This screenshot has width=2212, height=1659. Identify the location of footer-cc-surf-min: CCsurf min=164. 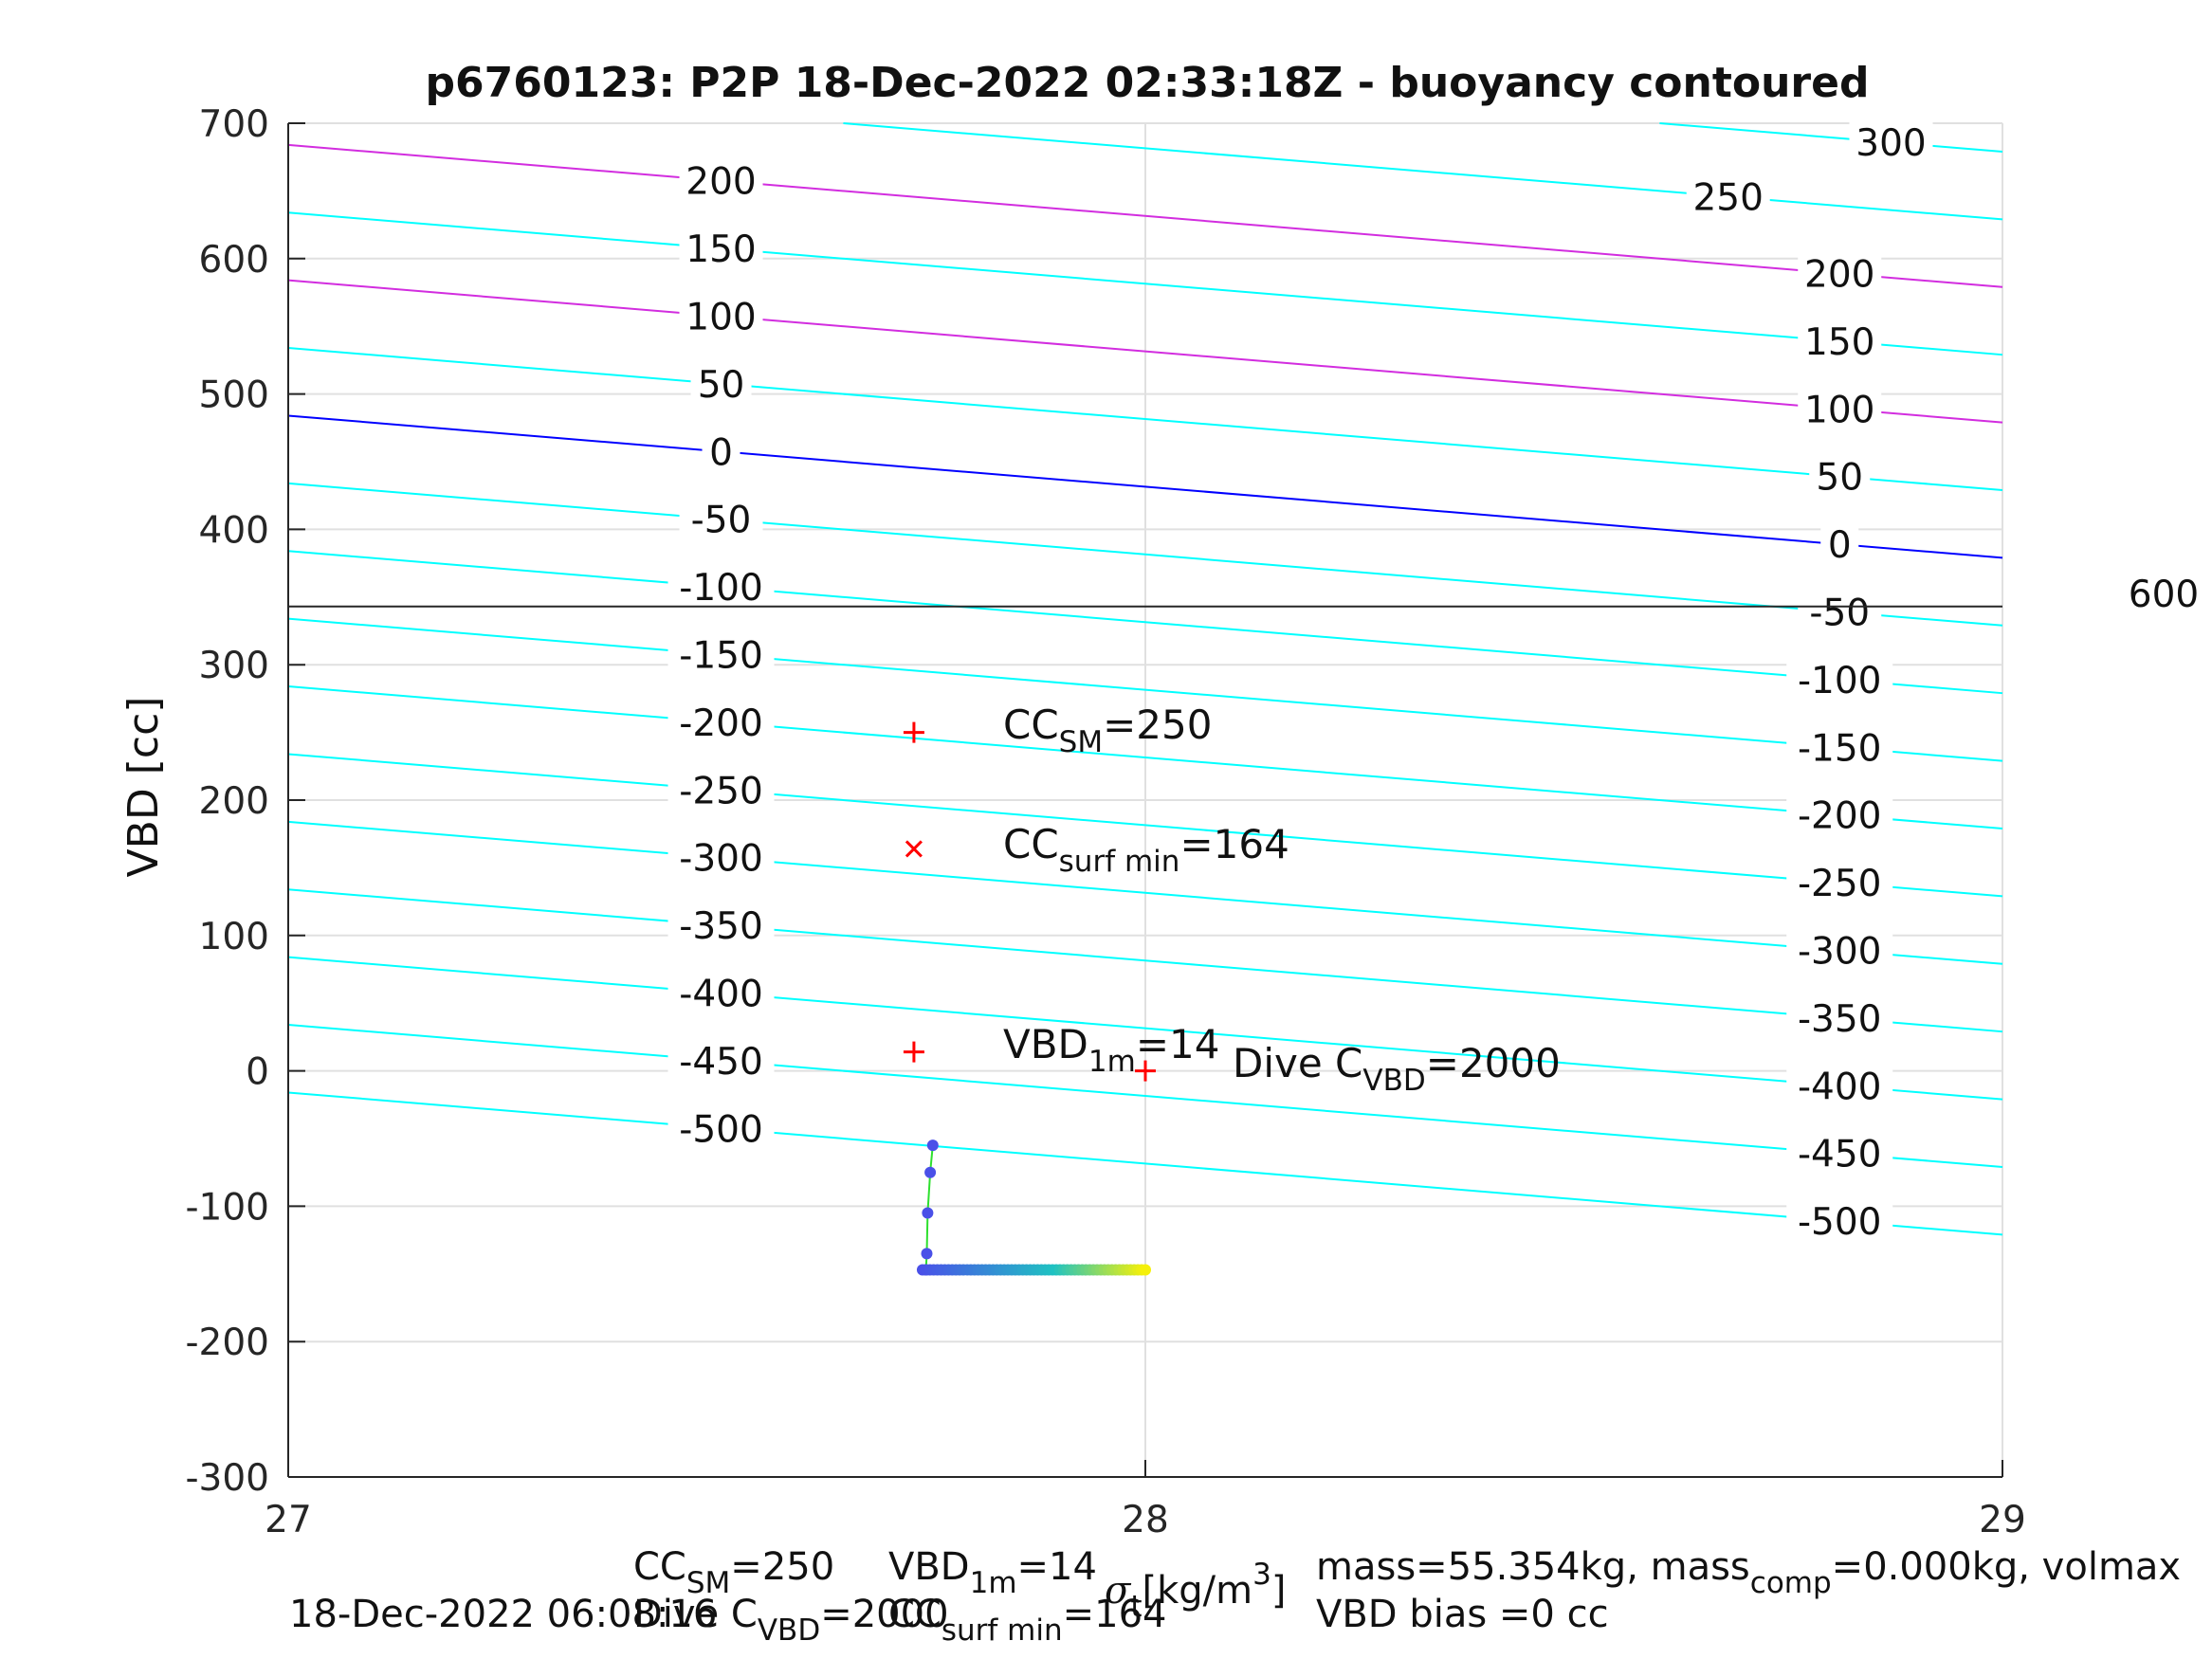
(1027, 1620).